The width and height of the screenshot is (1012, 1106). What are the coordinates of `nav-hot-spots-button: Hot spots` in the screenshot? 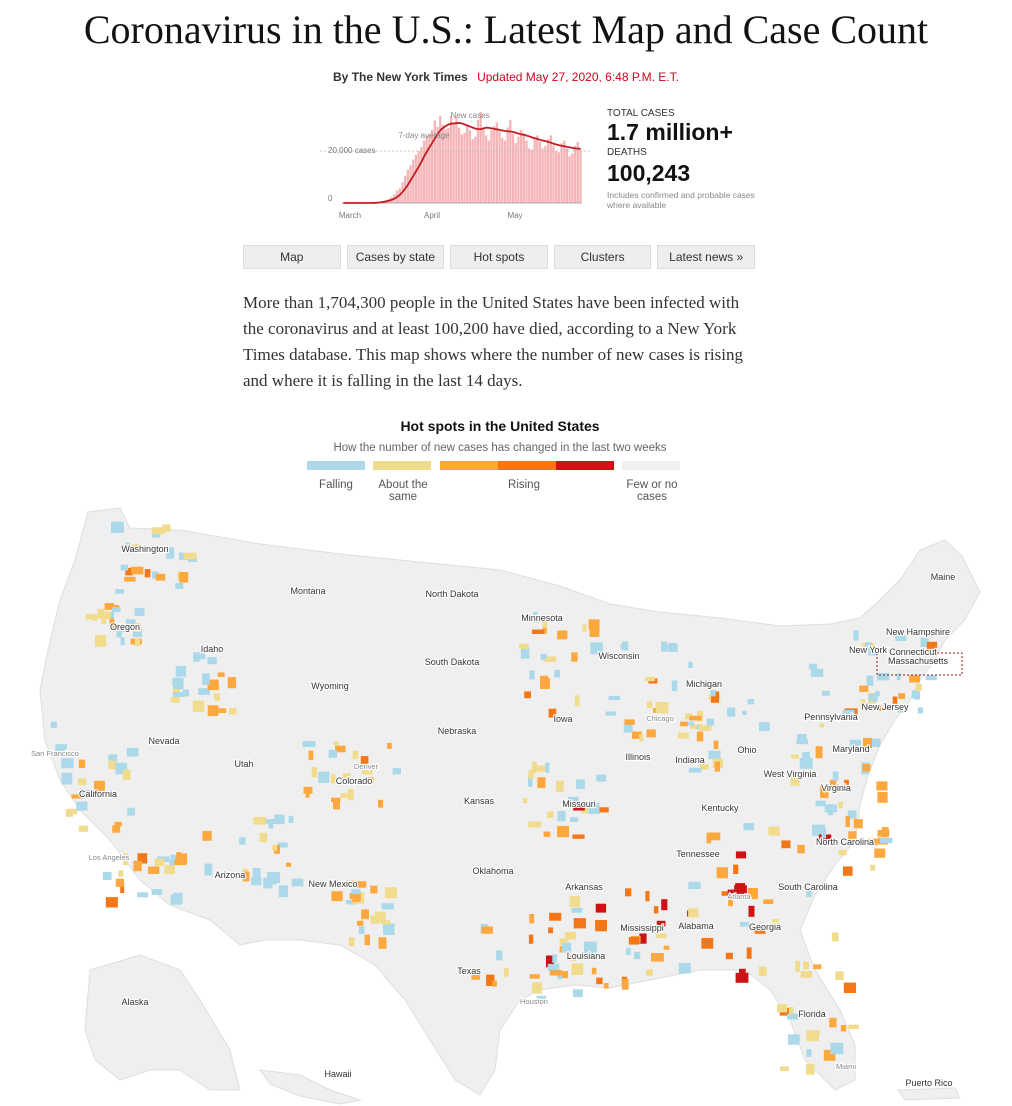 It's located at (499, 257).